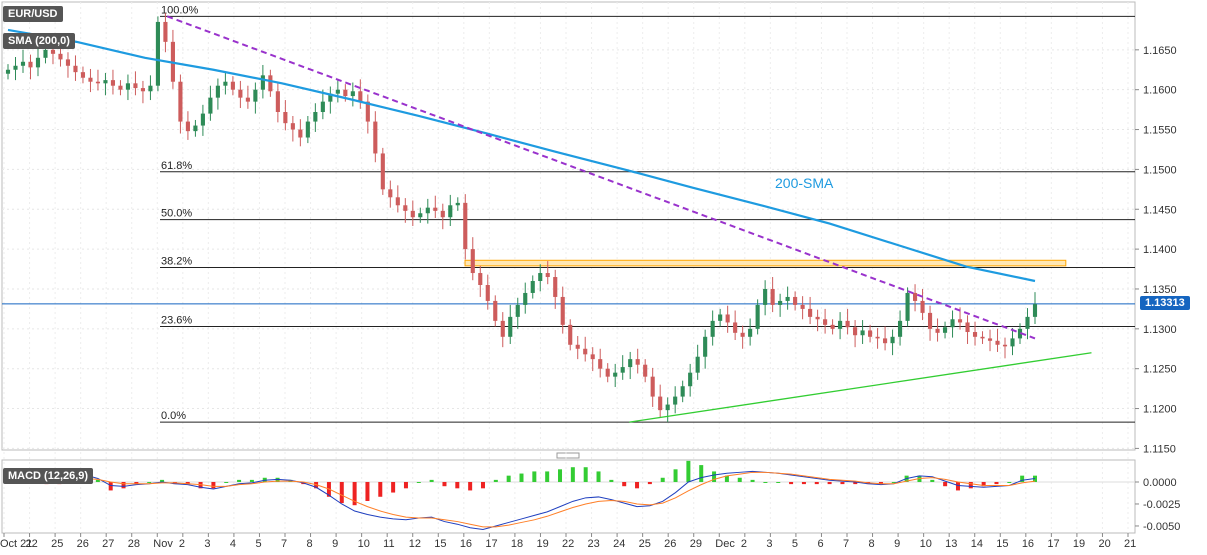  I want to click on x-tick-label: 11, so click(388, 544).